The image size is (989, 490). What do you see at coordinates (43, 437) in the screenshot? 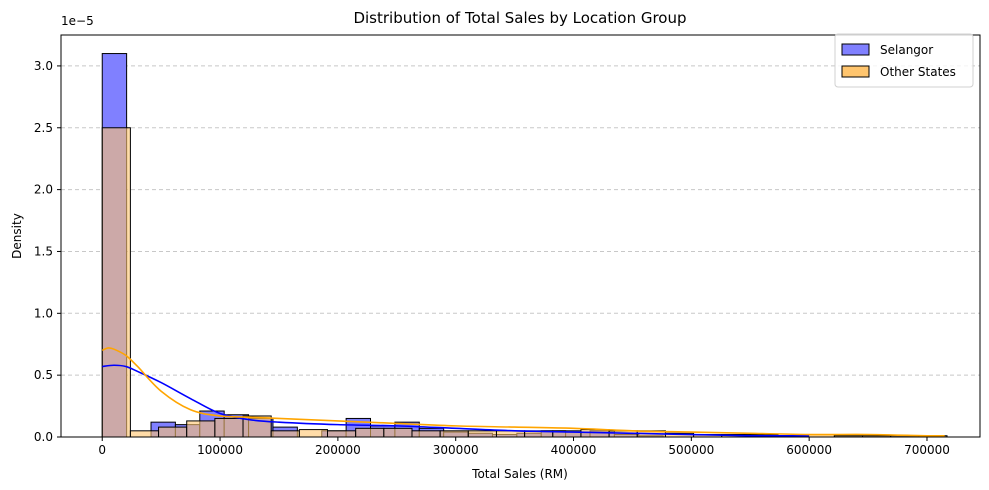
I see `y-tick-label: 0.0` at bounding box center [43, 437].